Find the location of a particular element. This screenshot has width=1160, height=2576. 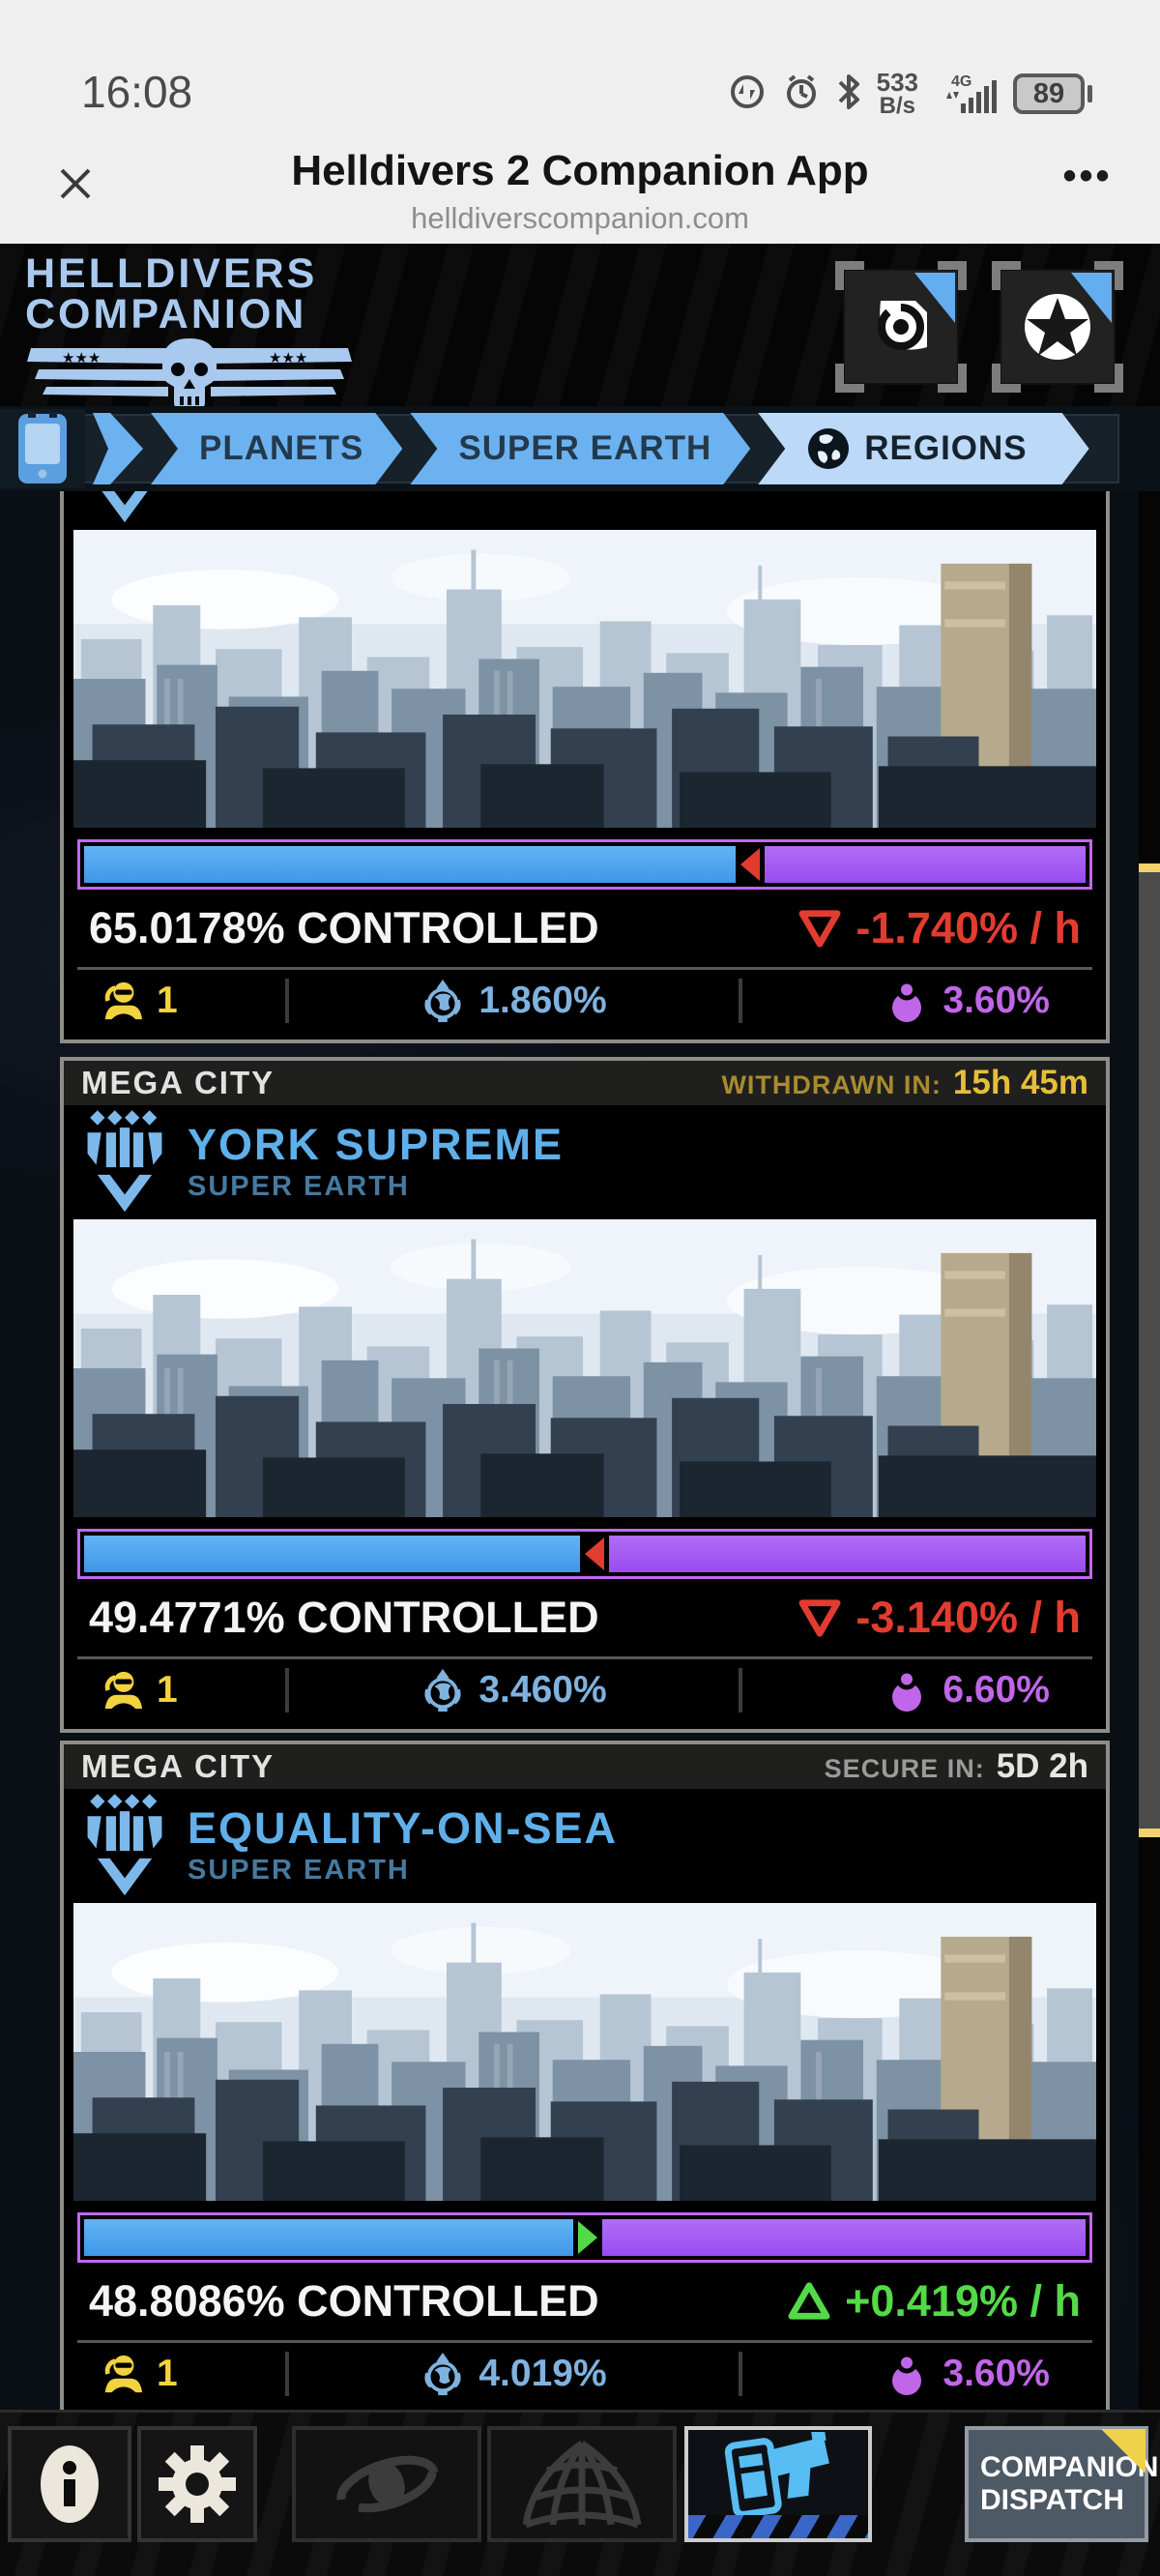

bluetooth-icon is located at coordinates (849, 94).